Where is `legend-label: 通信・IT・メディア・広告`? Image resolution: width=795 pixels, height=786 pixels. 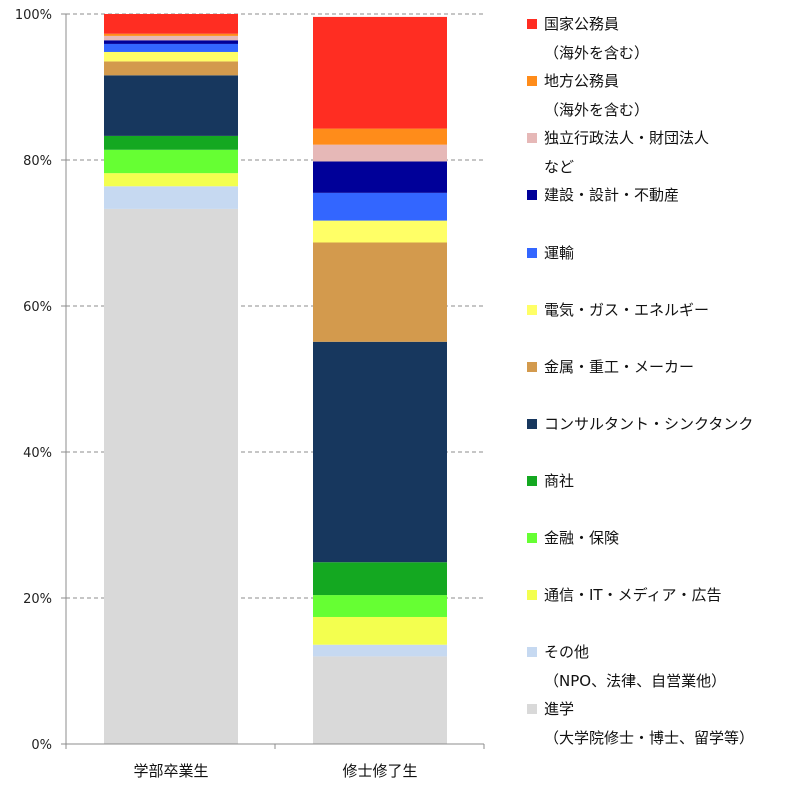 legend-label: 通信・IT・メディア・広告 is located at coordinates (633, 595).